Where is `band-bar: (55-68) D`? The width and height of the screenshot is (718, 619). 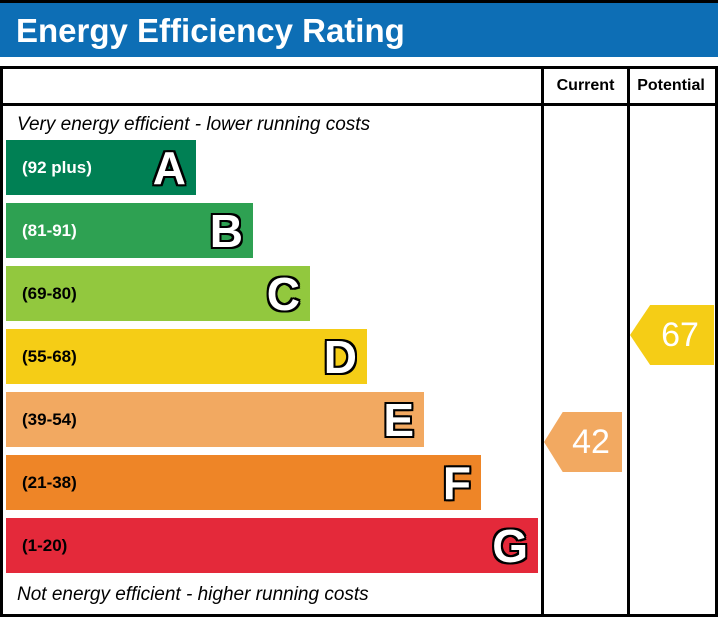 band-bar: (55-68) D is located at coordinates (186, 356).